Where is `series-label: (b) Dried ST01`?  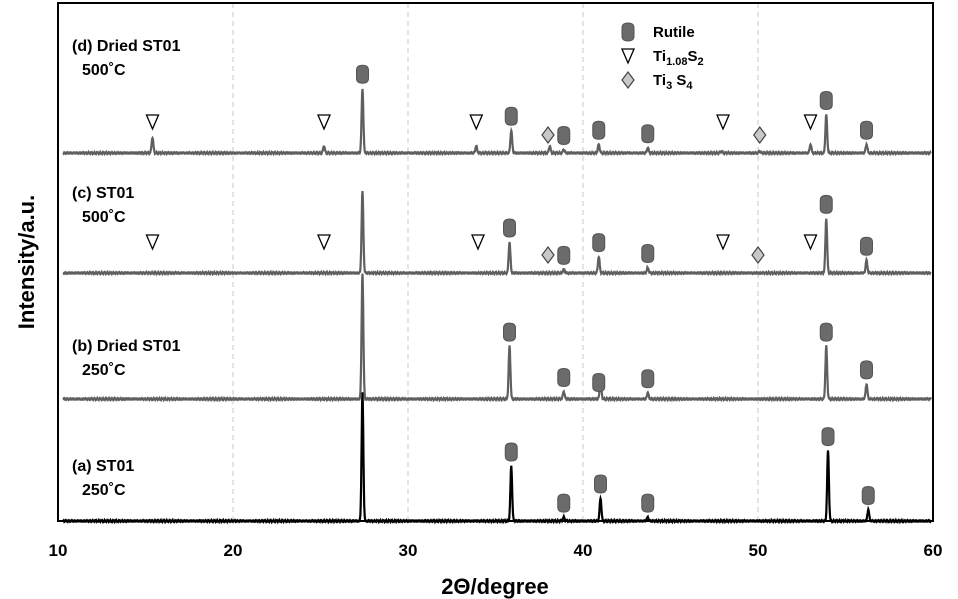
series-label: (b) Dried ST01 is located at coordinates (126, 346).